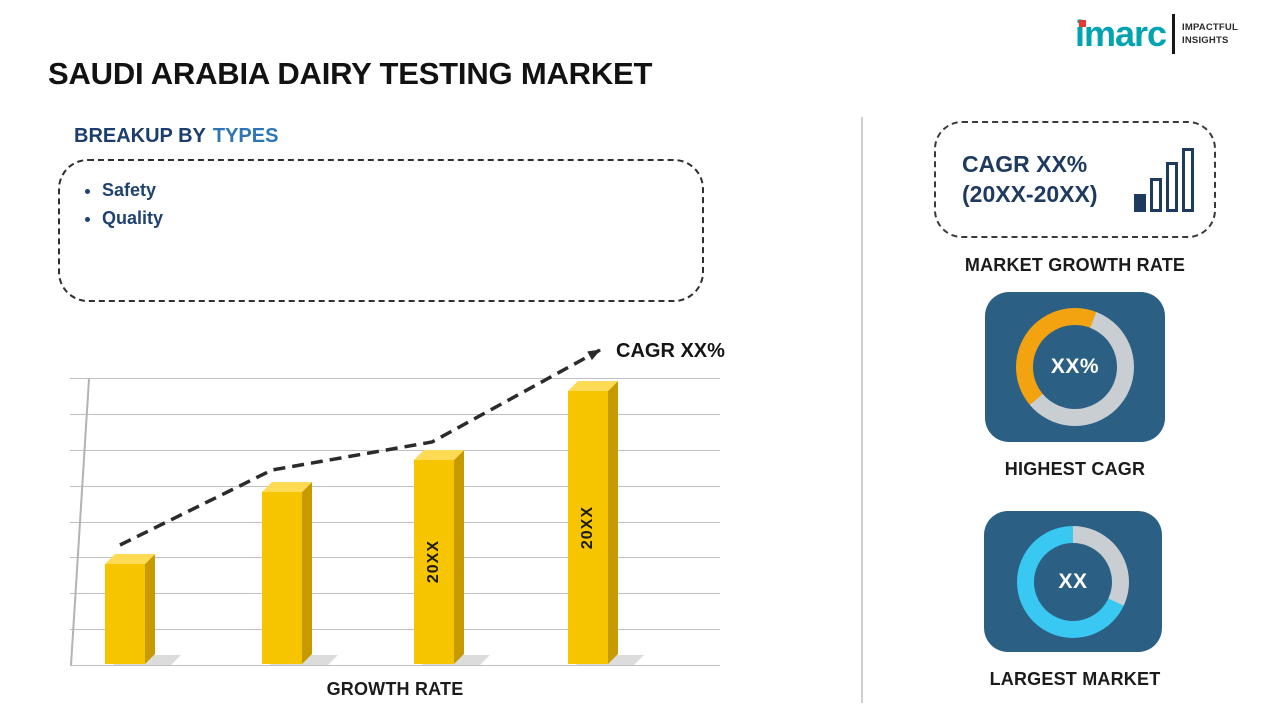  What do you see at coordinates (390, 190) in the screenshot?
I see `list-item: Safety` at bounding box center [390, 190].